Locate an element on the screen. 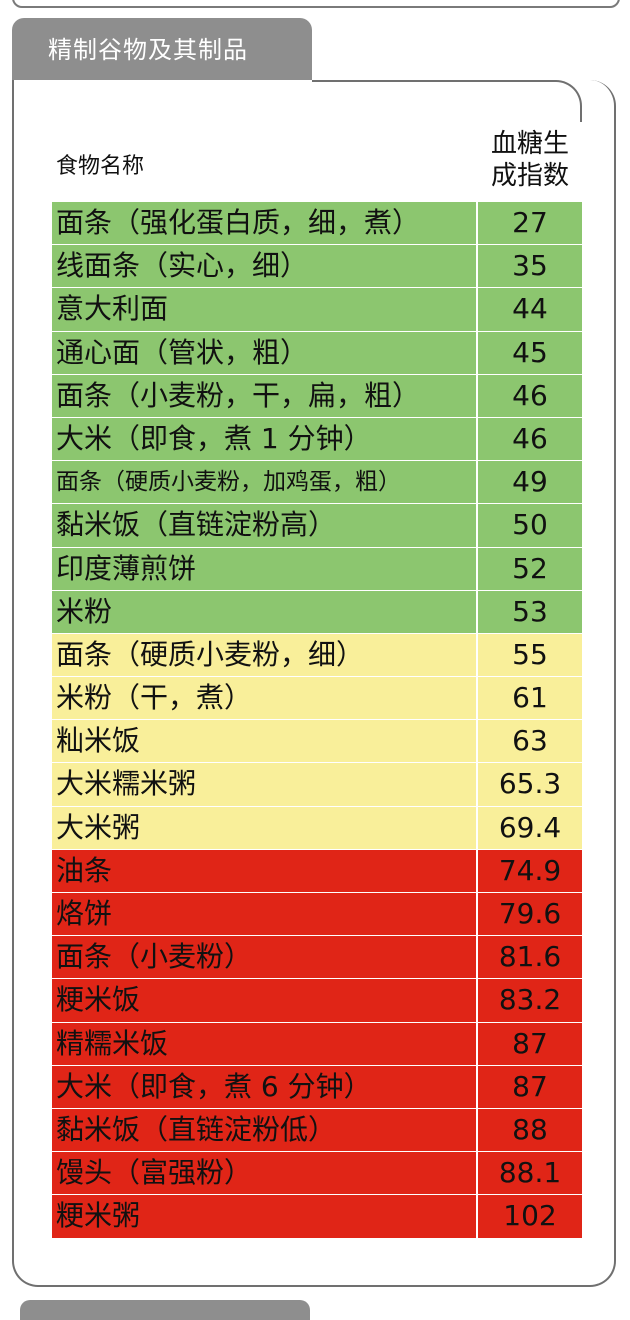  gi-value-cell: 102 is located at coordinates (529, 1216).